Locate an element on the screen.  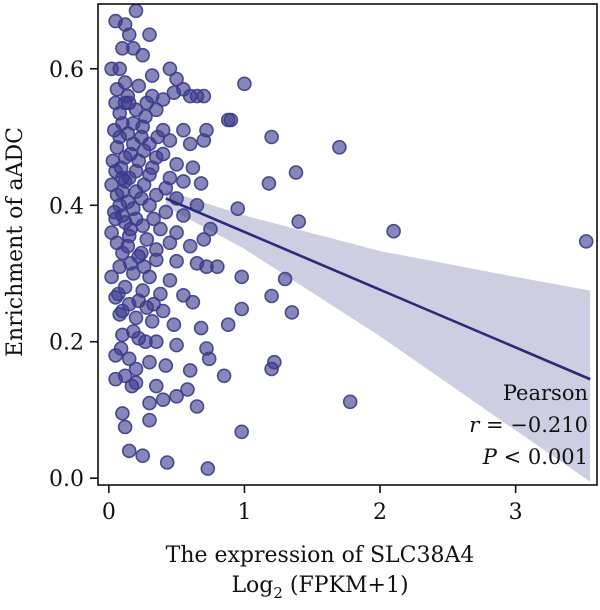
y-tick-label: 0.2 is located at coordinates (66, 343).